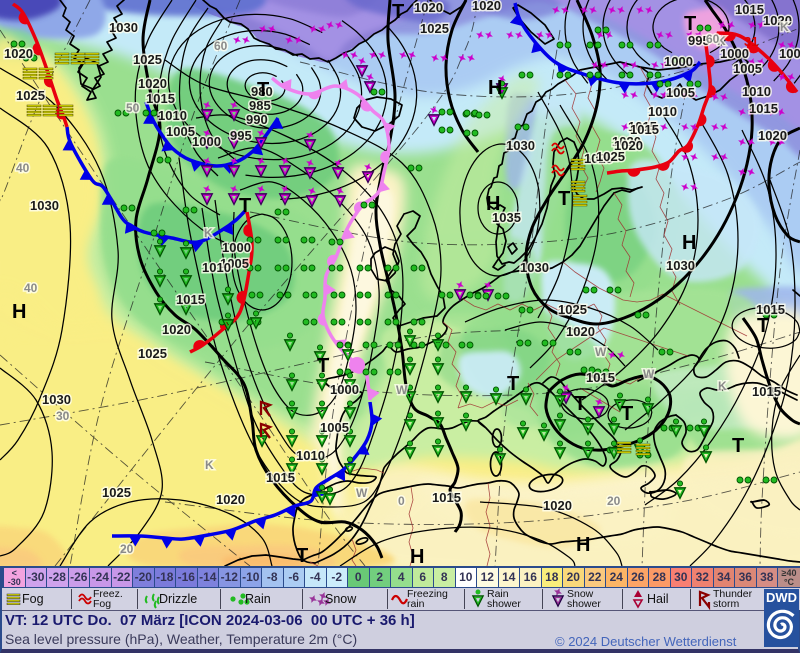 The width and height of the screenshot is (800, 653). Describe the element at coordinates (257, 119) in the screenshot. I see `svg-text: 990` at that location.